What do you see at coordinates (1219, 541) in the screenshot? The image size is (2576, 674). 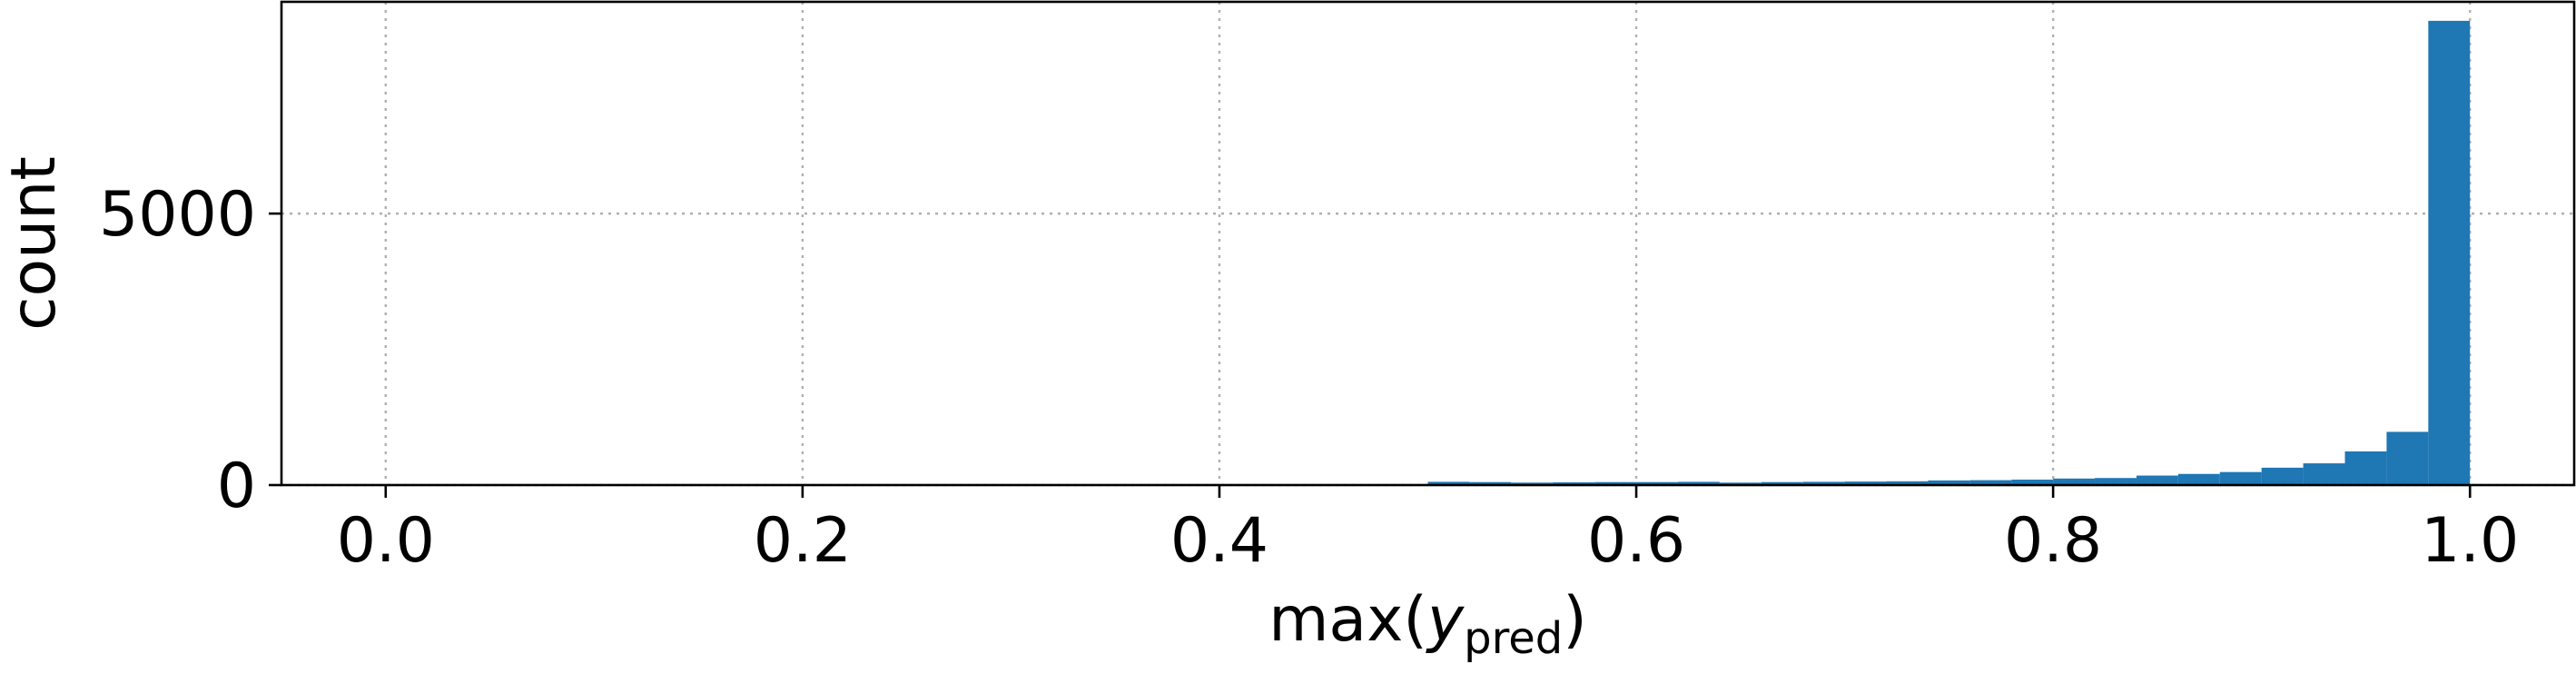 I see `x-tick-label: 0.4` at bounding box center [1219, 541].